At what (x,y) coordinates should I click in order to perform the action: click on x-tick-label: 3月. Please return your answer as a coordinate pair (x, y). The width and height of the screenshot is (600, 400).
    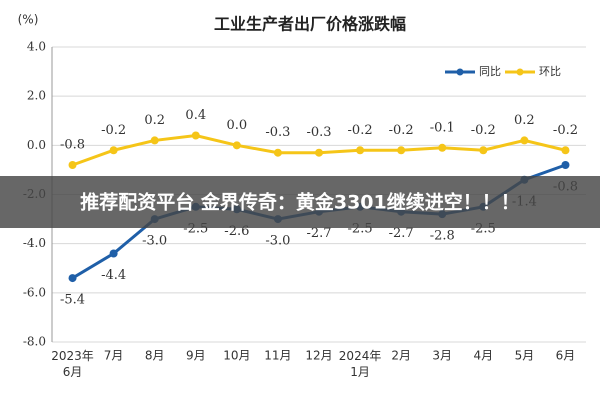
    Looking at the image, I should click on (442, 356).